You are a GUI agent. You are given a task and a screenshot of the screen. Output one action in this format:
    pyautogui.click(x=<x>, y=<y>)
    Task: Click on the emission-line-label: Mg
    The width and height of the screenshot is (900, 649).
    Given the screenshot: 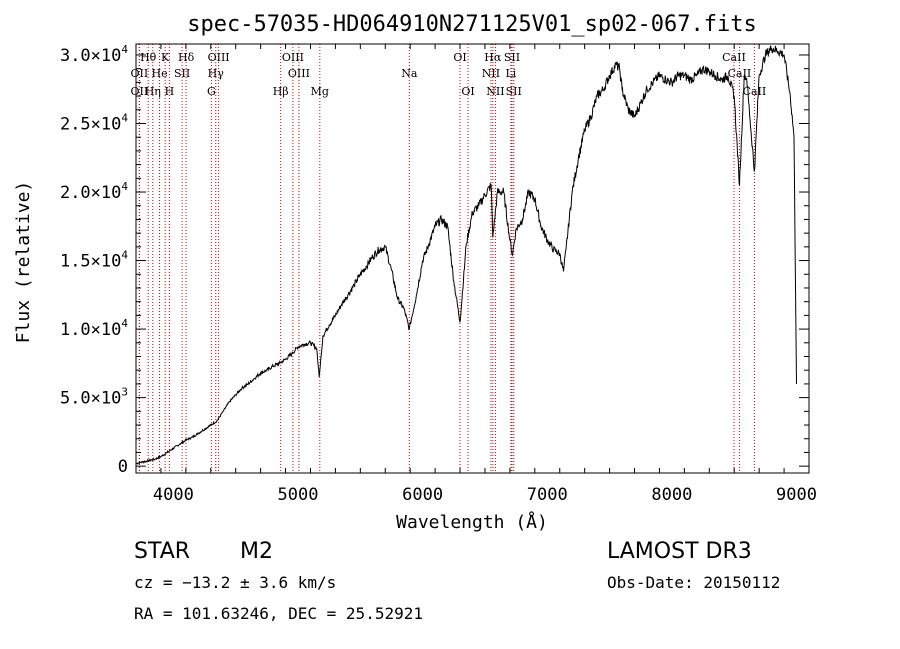 What is the action you would take?
    pyautogui.click(x=320, y=91)
    